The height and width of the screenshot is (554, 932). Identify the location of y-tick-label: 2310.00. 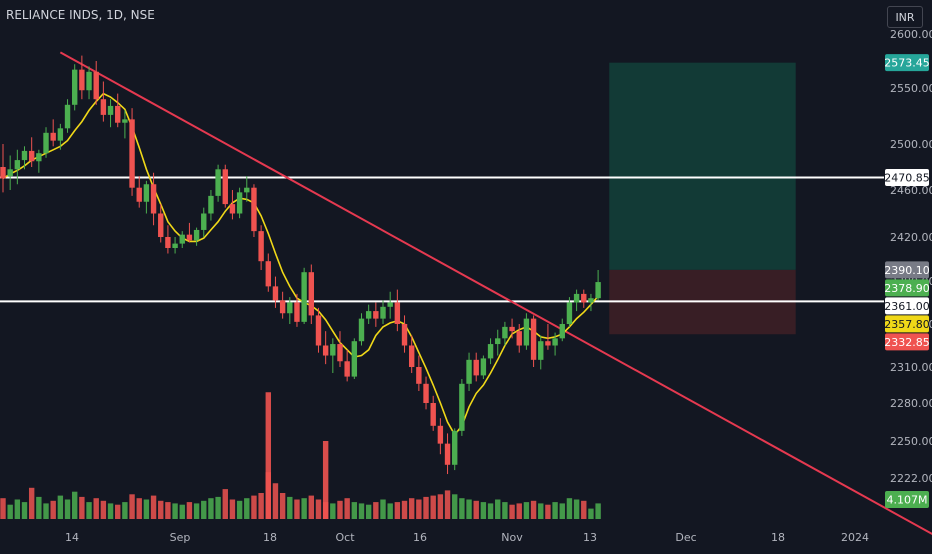
(911, 367).